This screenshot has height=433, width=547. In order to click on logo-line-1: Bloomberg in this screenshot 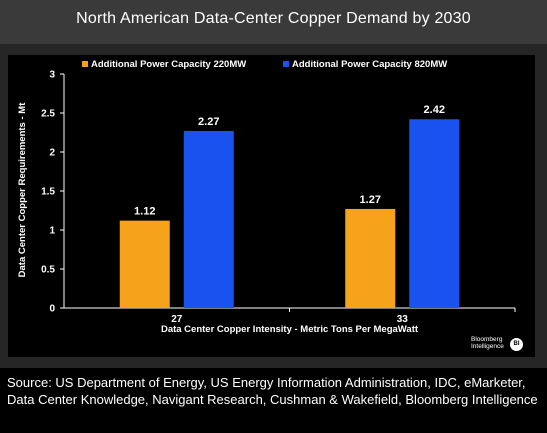, I will do `click(487, 339)`.